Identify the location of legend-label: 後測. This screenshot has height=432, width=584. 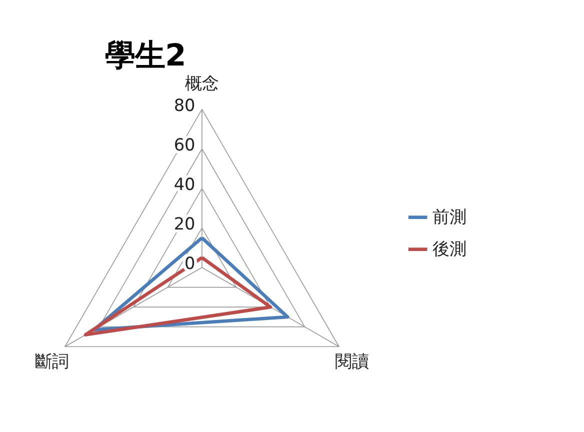
(449, 248).